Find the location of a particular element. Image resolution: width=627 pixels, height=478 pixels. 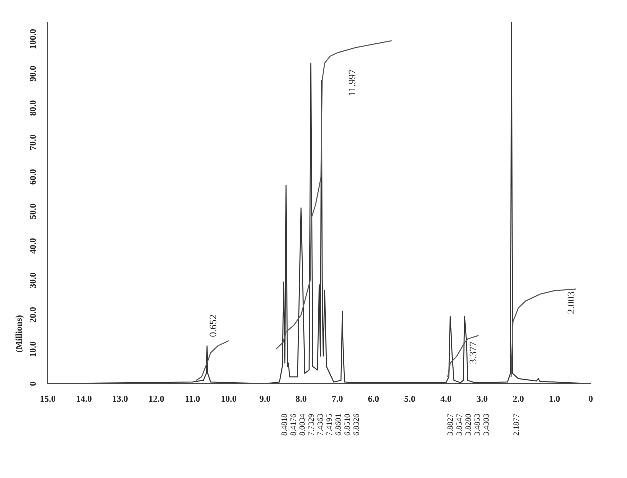

annotation: 2.003 is located at coordinates (572, 303).